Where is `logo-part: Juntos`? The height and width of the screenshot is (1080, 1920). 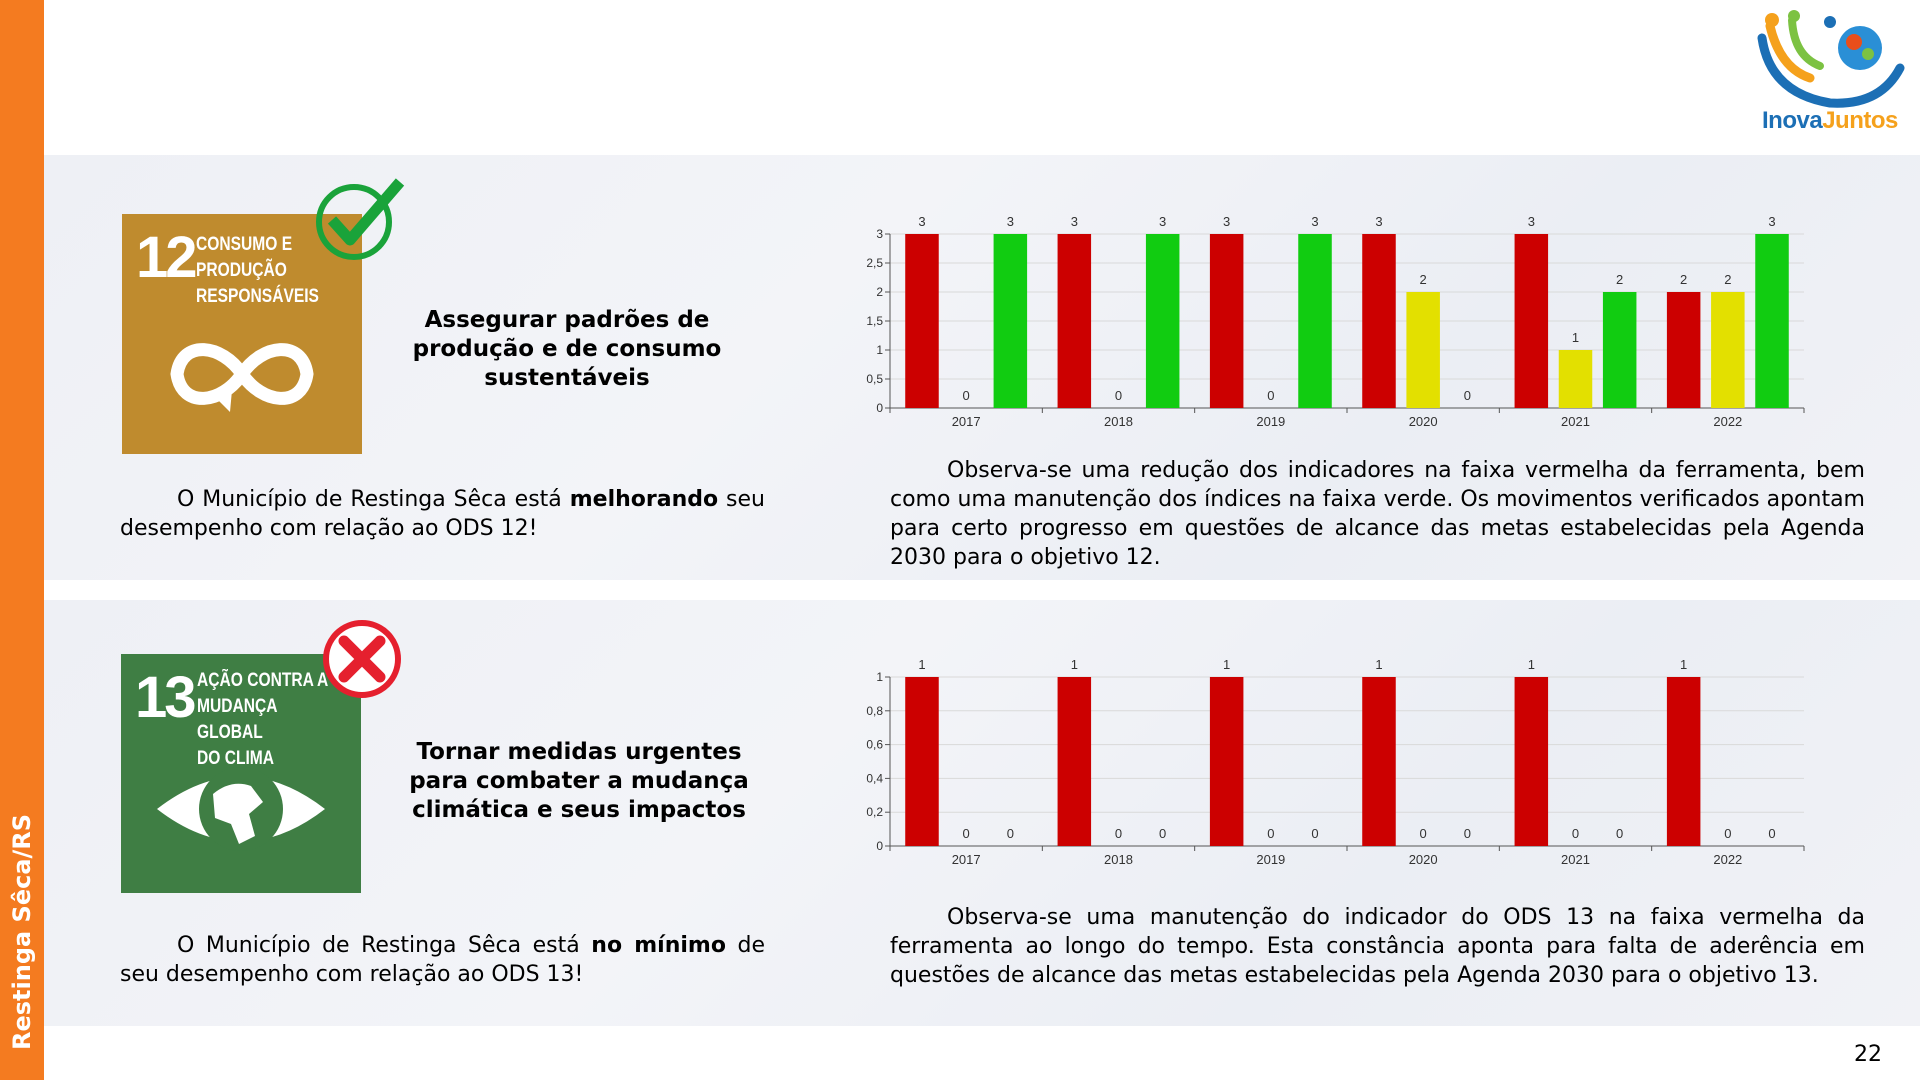
logo-part: Juntos is located at coordinates (1860, 120).